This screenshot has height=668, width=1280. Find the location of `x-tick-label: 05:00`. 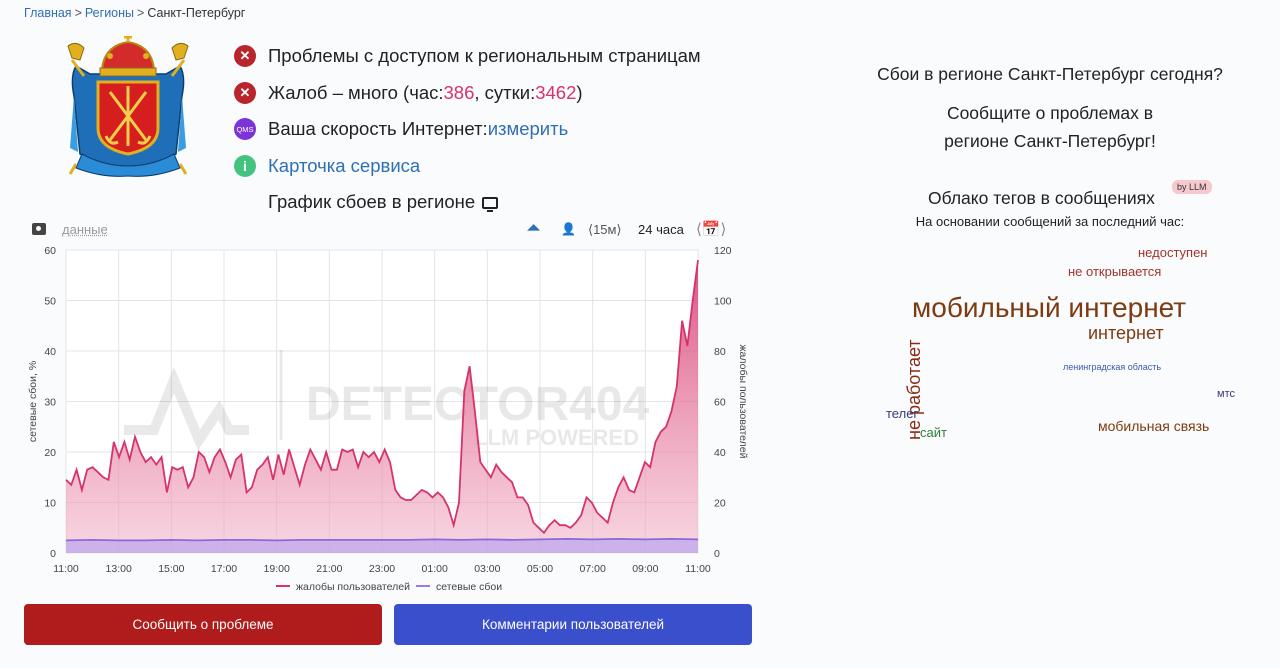

x-tick-label: 05:00 is located at coordinates (540, 569).